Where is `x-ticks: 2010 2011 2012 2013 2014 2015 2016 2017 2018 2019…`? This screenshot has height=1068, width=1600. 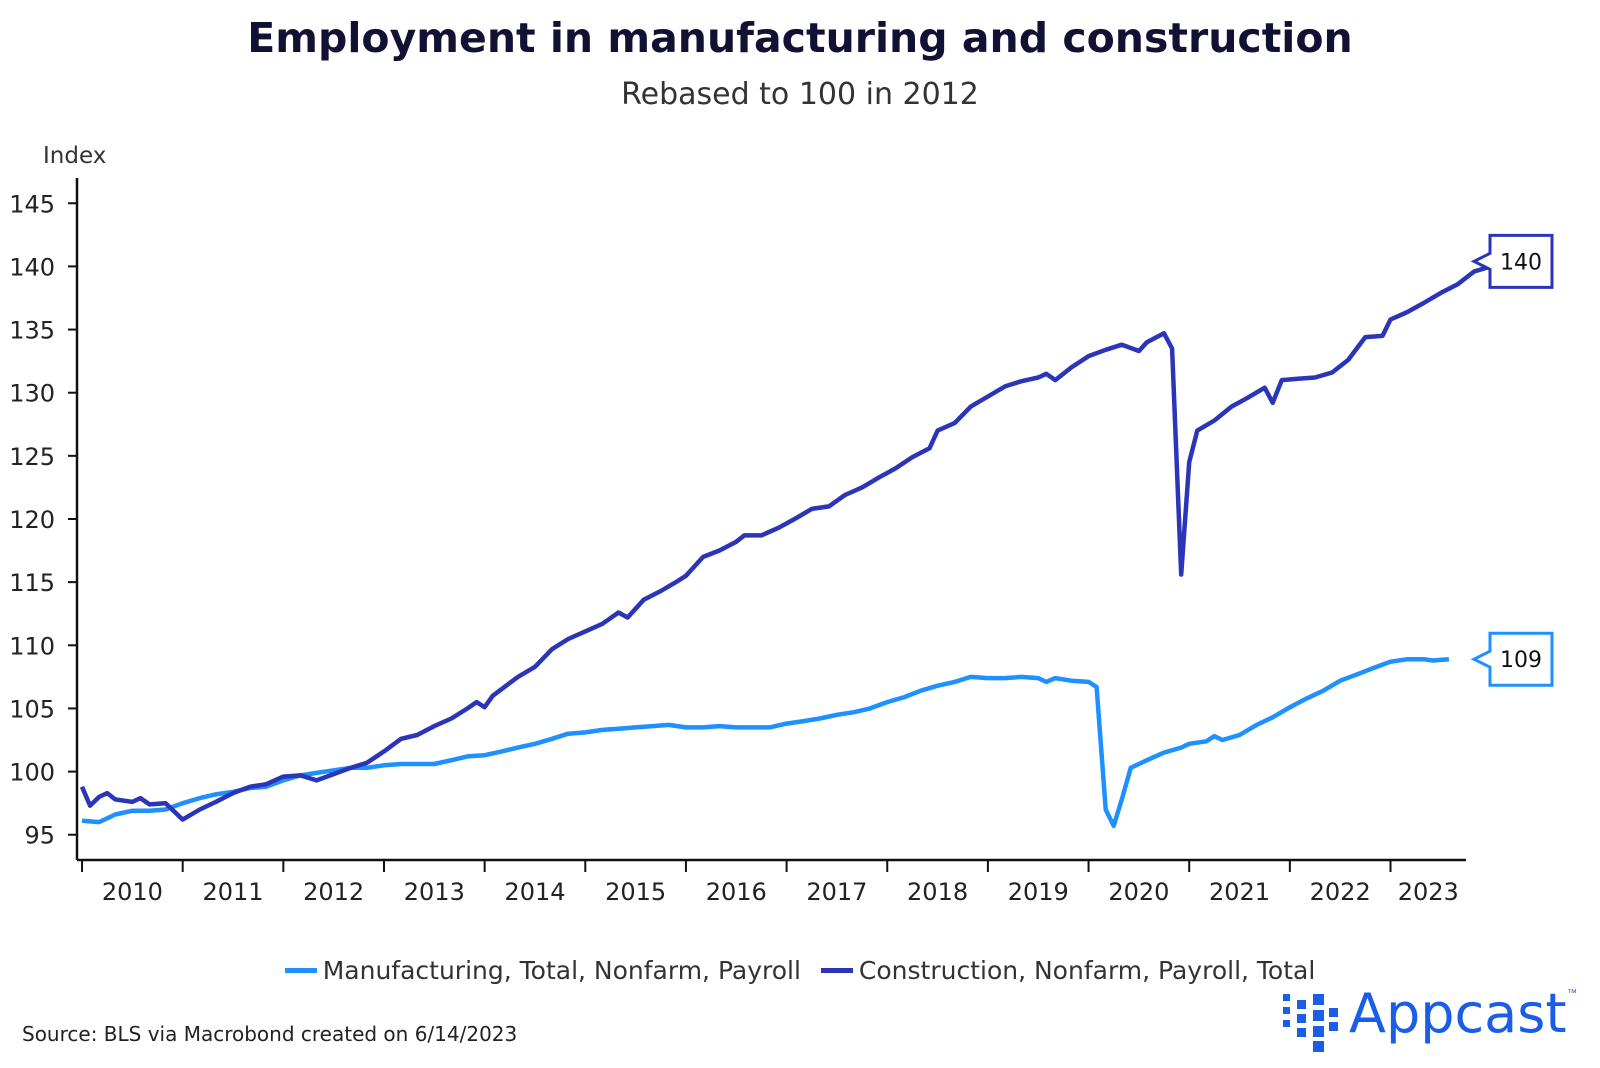
x-ticks: 2010 2011 2012 2013 2014 2015 2016 2017 2018 2019… is located at coordinates (770, 883).